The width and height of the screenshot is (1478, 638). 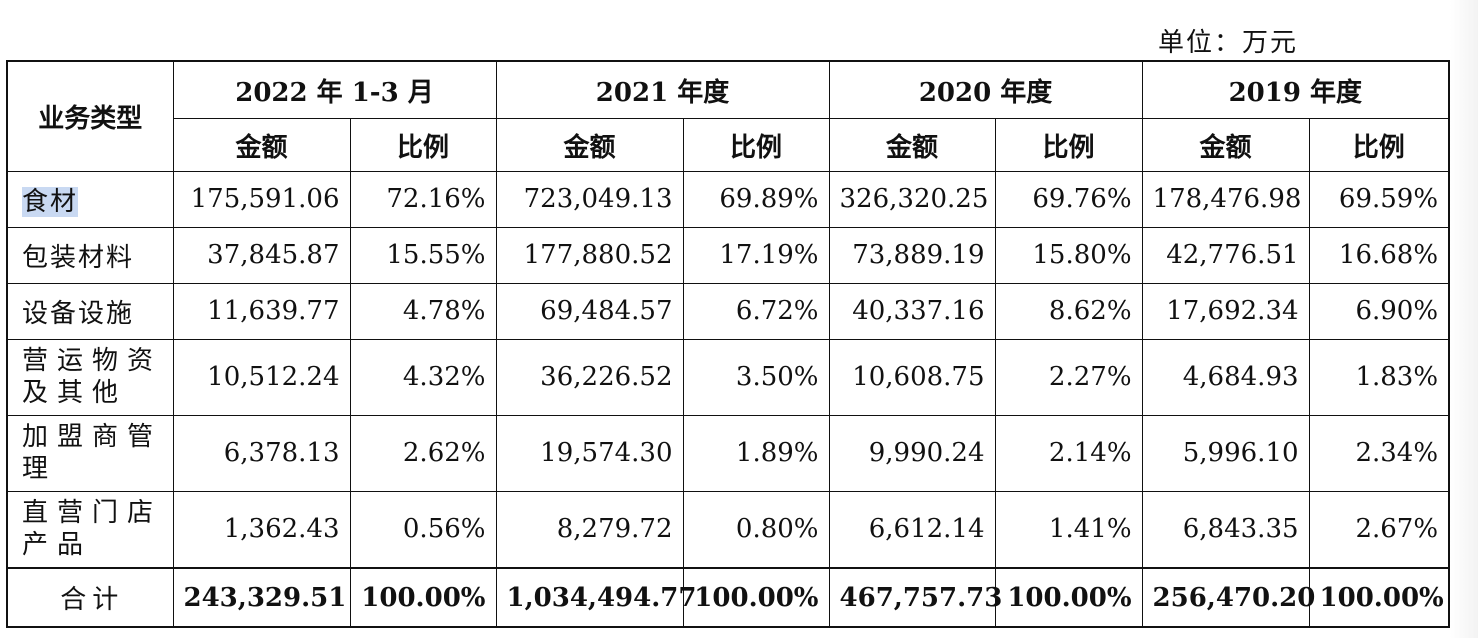 I want to click on total-label: 合计, so click(x=90, y=597).